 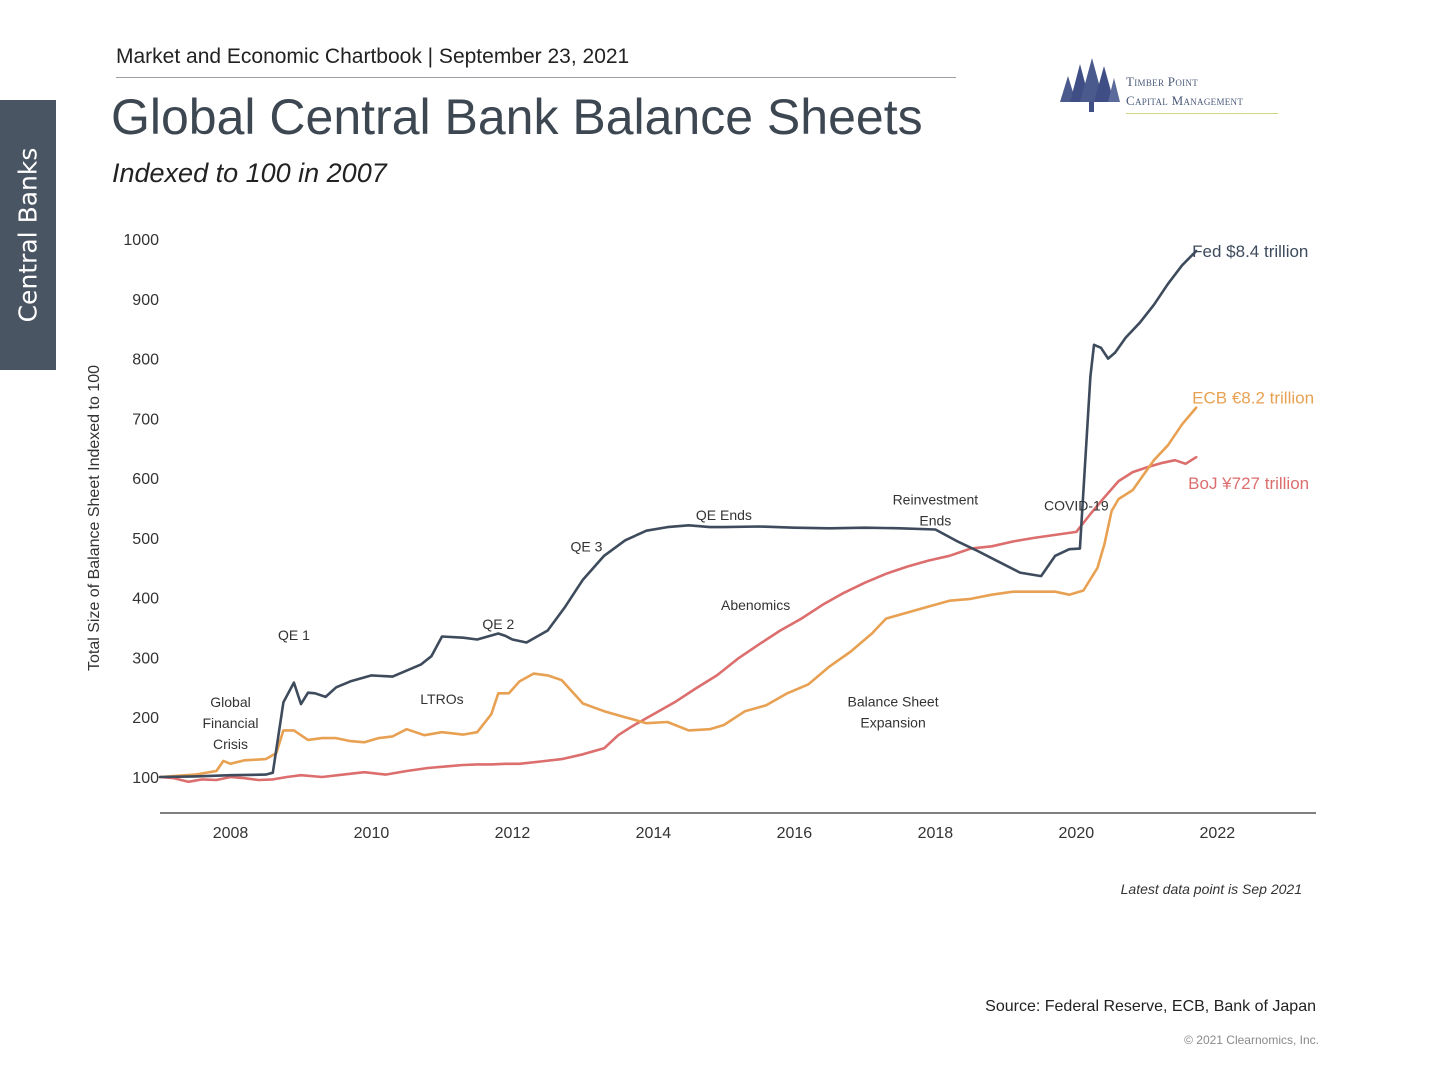 I want to click on annotation-line: Crisis, so click(x=230, y=744).